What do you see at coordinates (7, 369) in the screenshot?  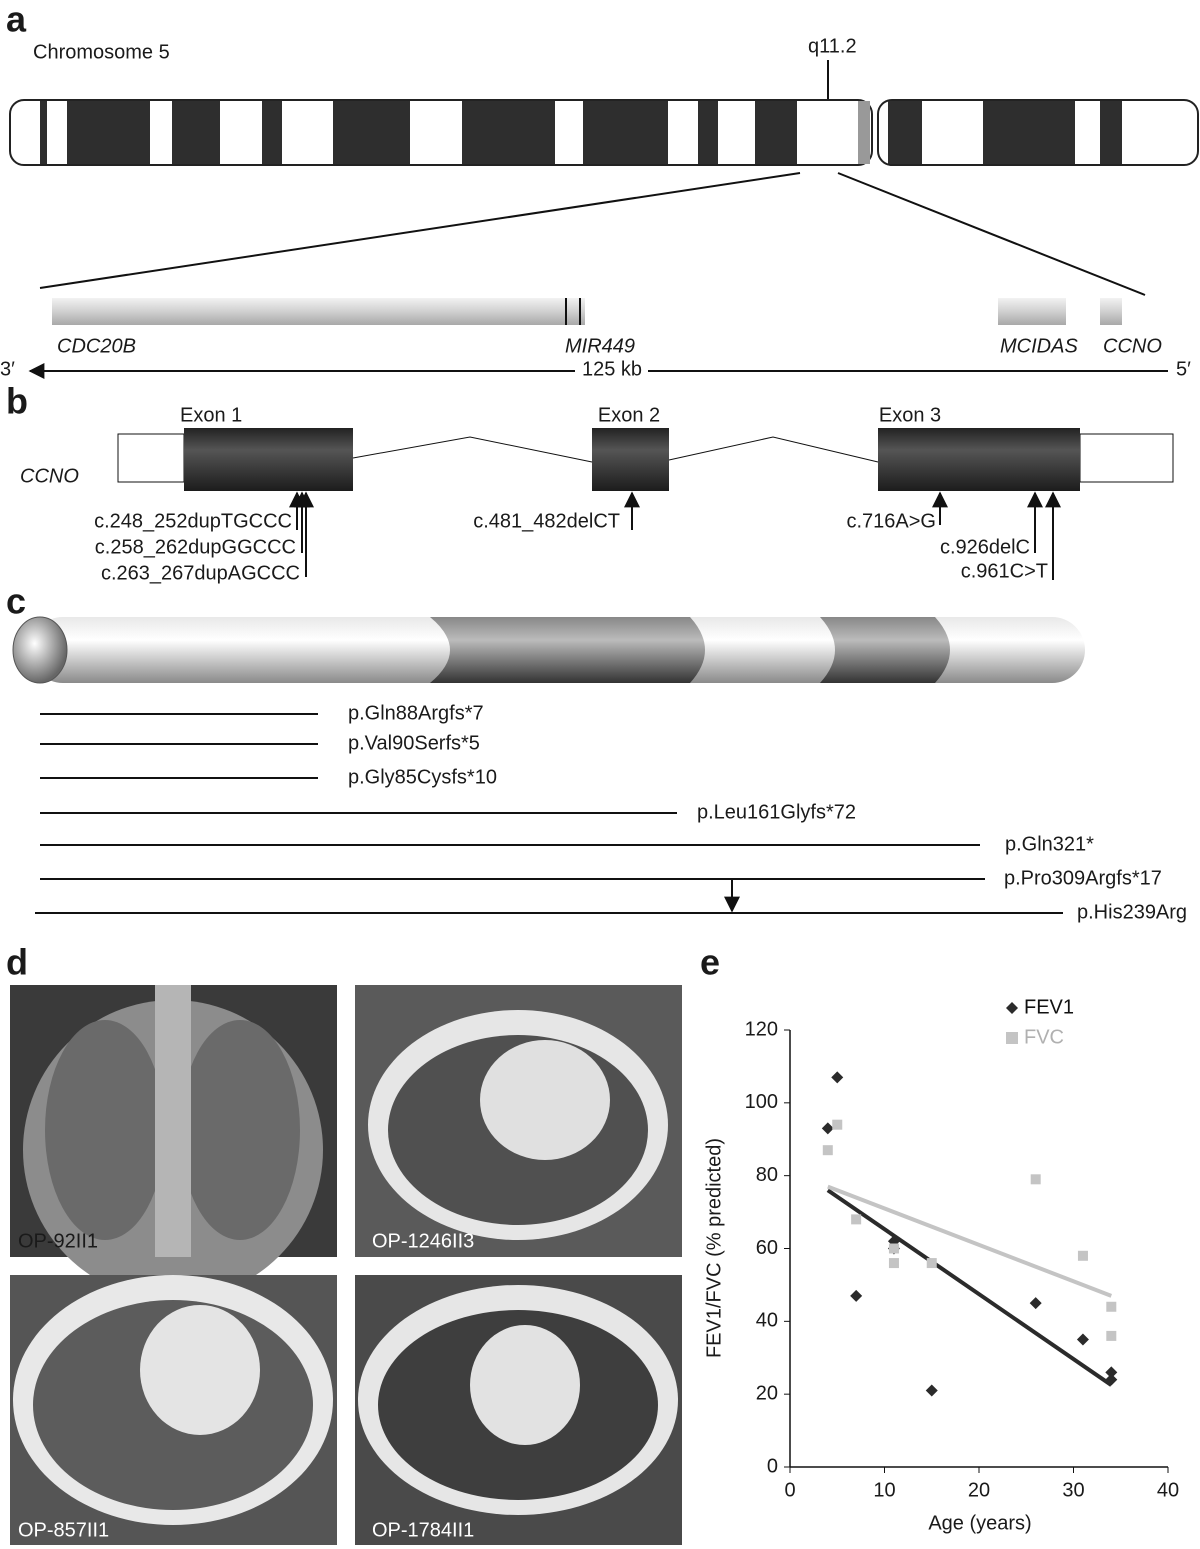 I see `end-label: 3′` at bounding box center [7, 369].